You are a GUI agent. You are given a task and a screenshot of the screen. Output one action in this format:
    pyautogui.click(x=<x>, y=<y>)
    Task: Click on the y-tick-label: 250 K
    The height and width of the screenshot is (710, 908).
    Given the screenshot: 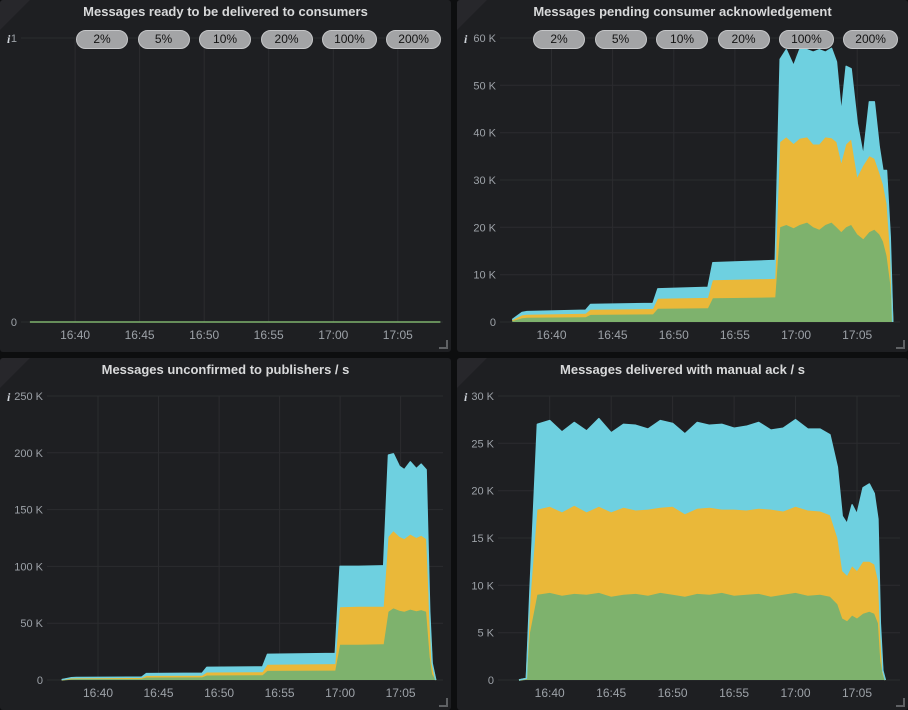 What is the action you would take?
    pyautogui.click(x=28, y=397)
    